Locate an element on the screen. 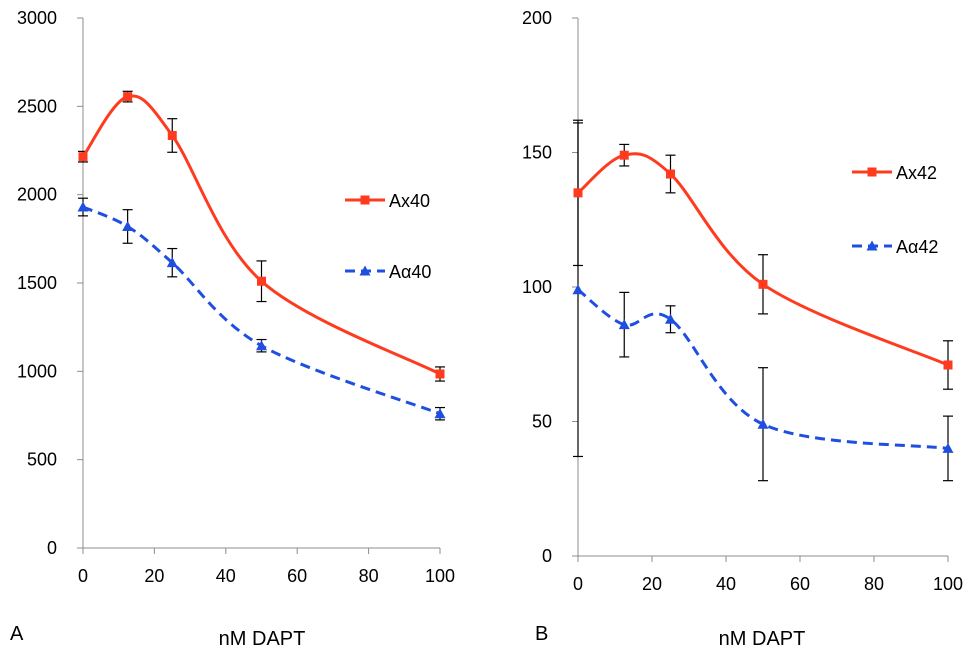  y-tick-label: 2500 is located at coordinates (37, 106).